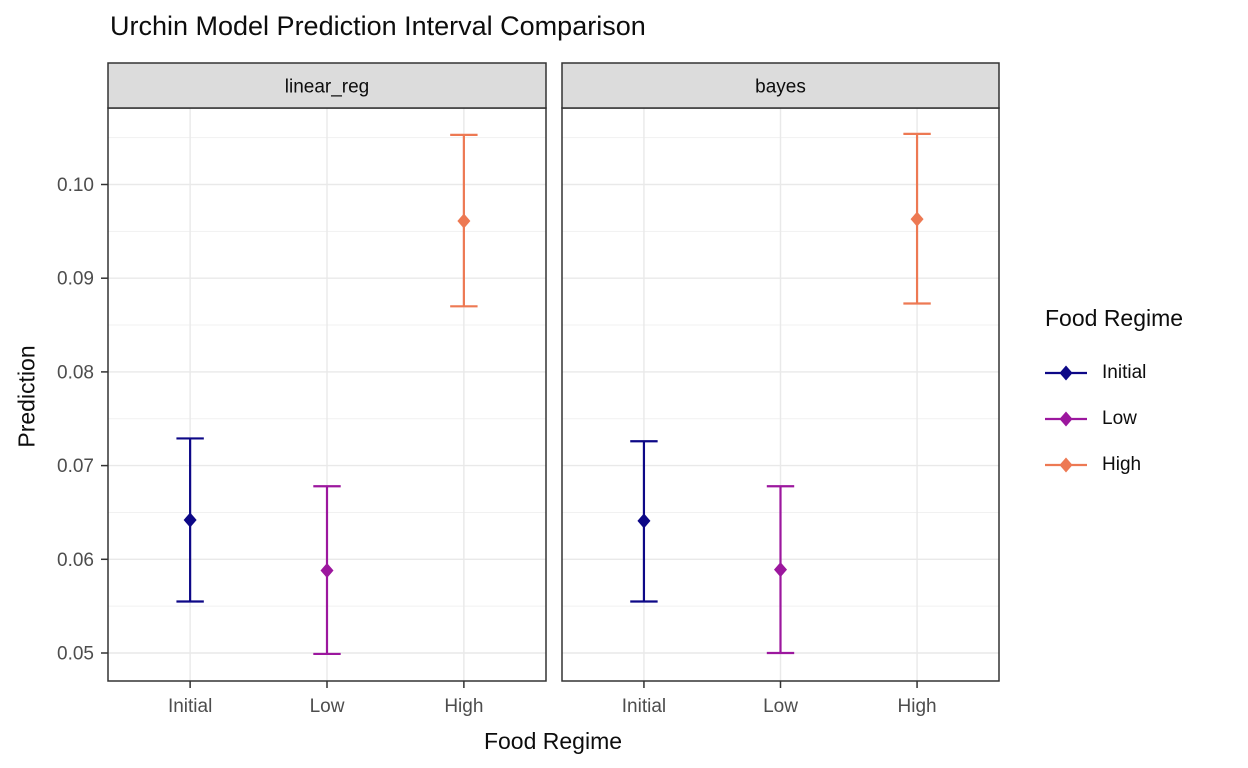  Describe the element at coordinates (75, 279) in the screenshot. I see `y-tick-label: 0.09` at that location.